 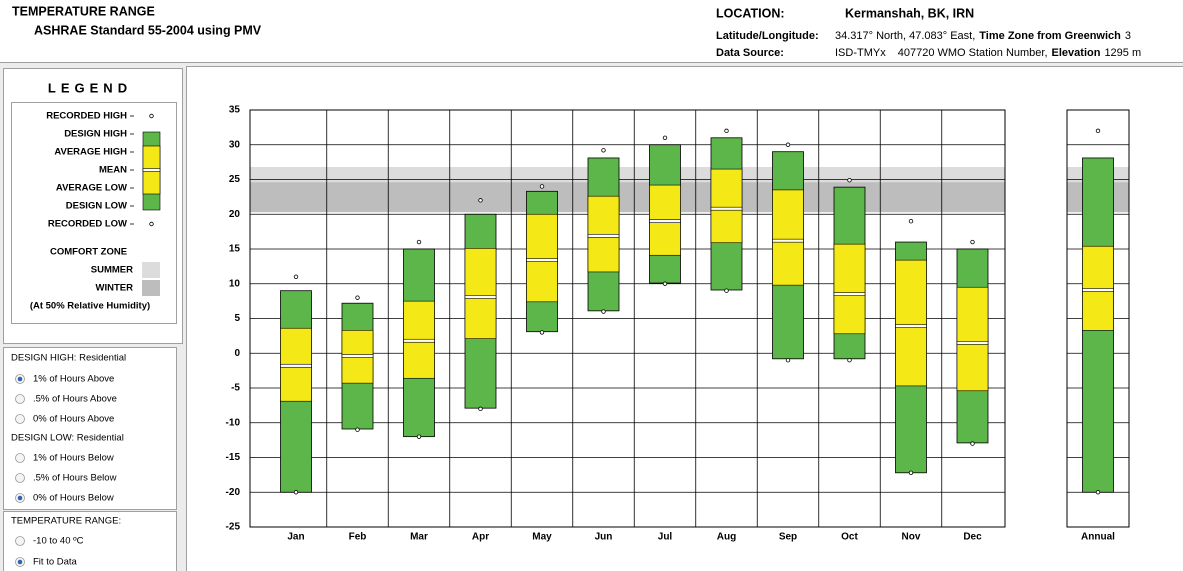 I want to click on options-panel, so click(x=90, y=428).